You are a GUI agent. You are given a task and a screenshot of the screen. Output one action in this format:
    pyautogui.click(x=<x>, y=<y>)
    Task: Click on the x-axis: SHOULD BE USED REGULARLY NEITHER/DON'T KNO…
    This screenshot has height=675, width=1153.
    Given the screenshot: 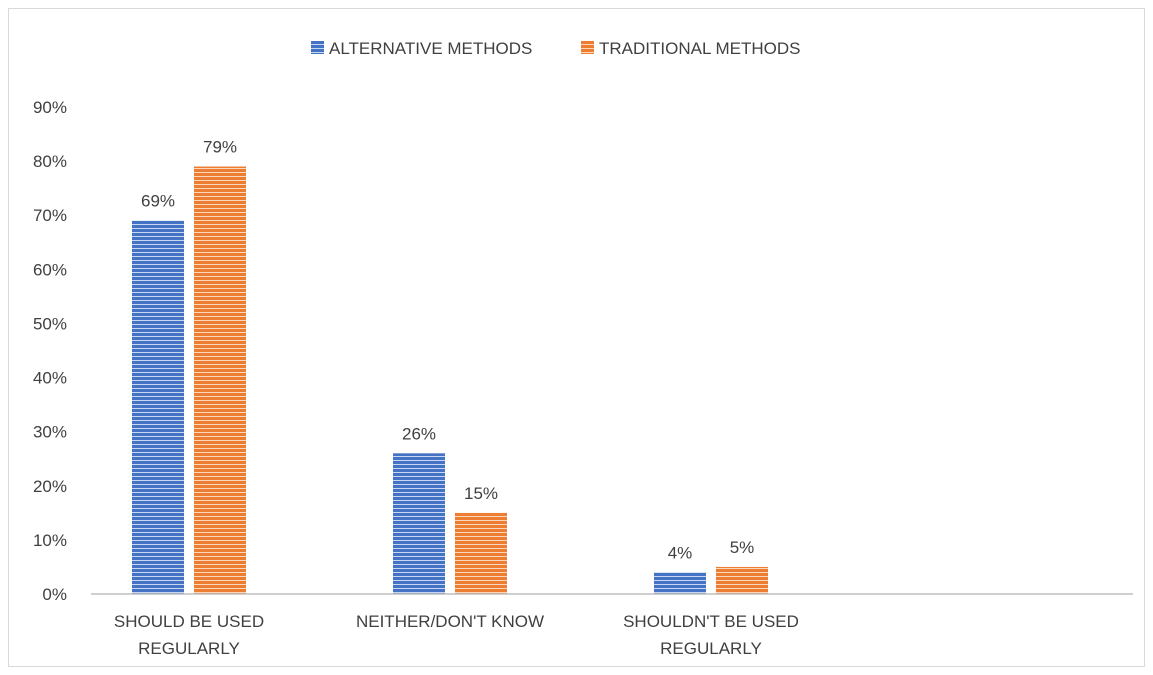 What is the action you would take?
    pyautogui.click(x=612, y=625)
    